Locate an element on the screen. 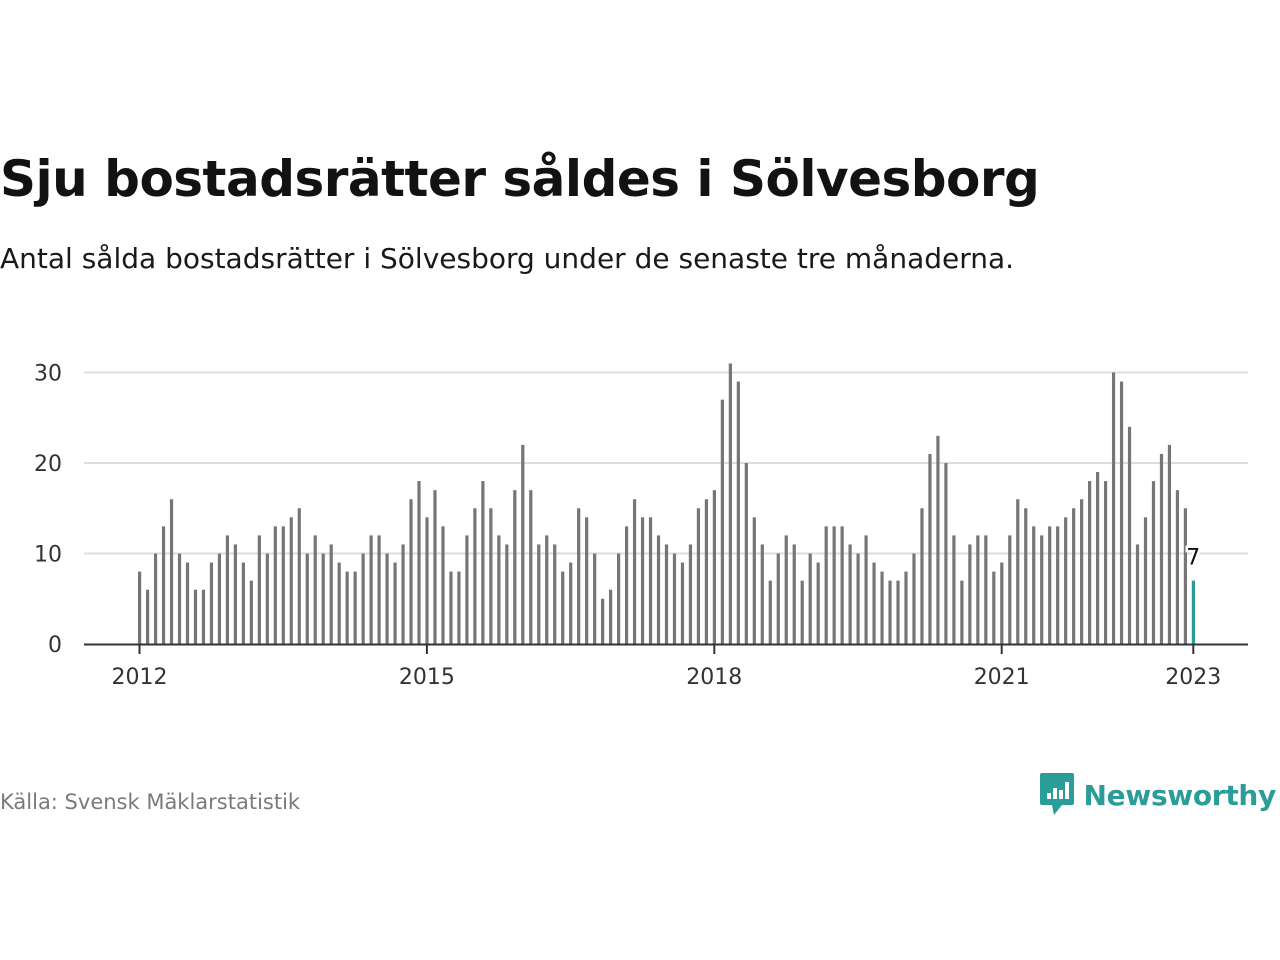 Image resolution: width=1280 pixels, height=960 pixels. highlight-value-label: 7 is located at coordinates (1193, 558).